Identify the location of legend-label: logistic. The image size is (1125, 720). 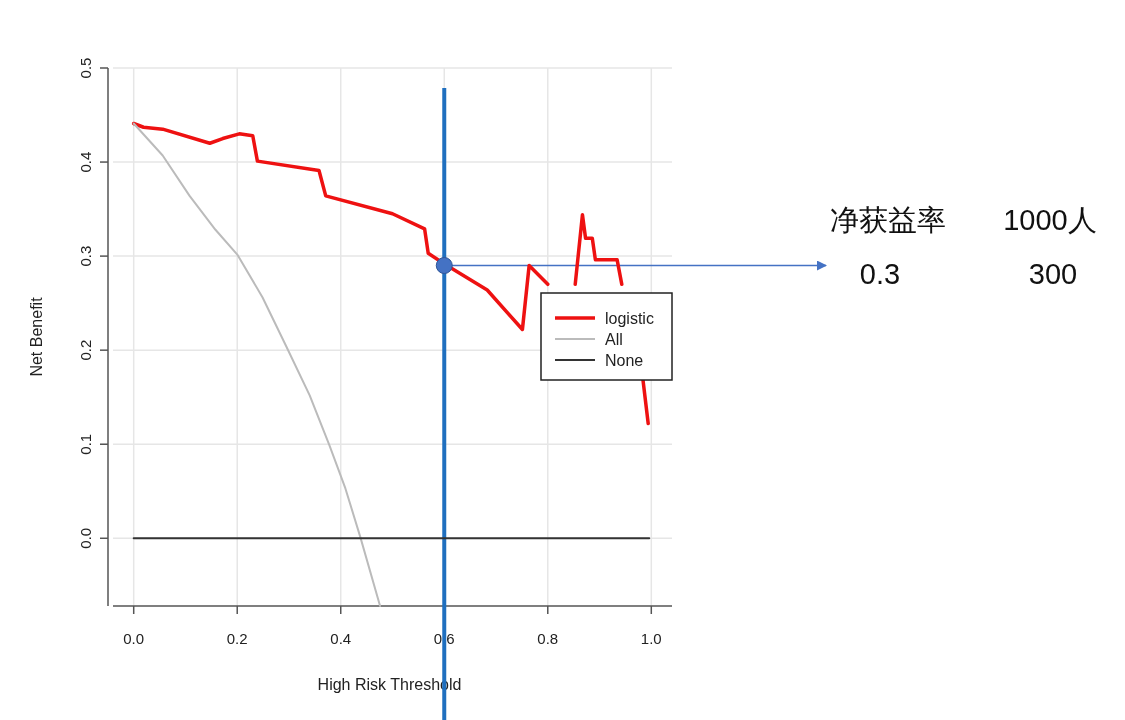
(629, 318).